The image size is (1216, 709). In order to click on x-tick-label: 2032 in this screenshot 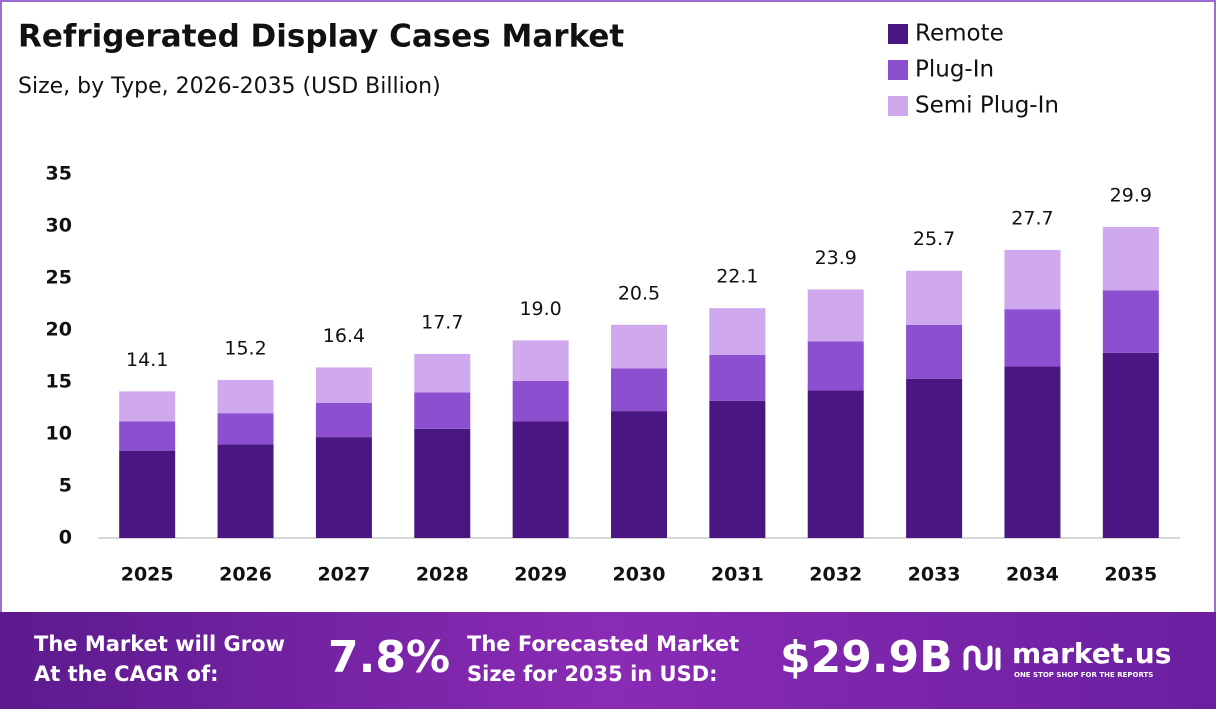, I will do `click(835, 575)`.